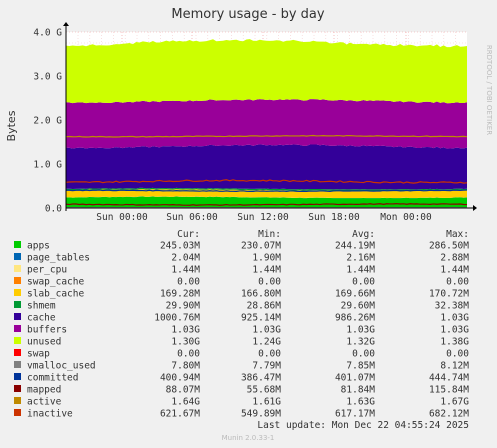 The height and width of the screenshot is (448, 497). What do you see at coordinates (266, 181) in the screenshot?
I see `line-inactive` at bounding box center [266, 181].